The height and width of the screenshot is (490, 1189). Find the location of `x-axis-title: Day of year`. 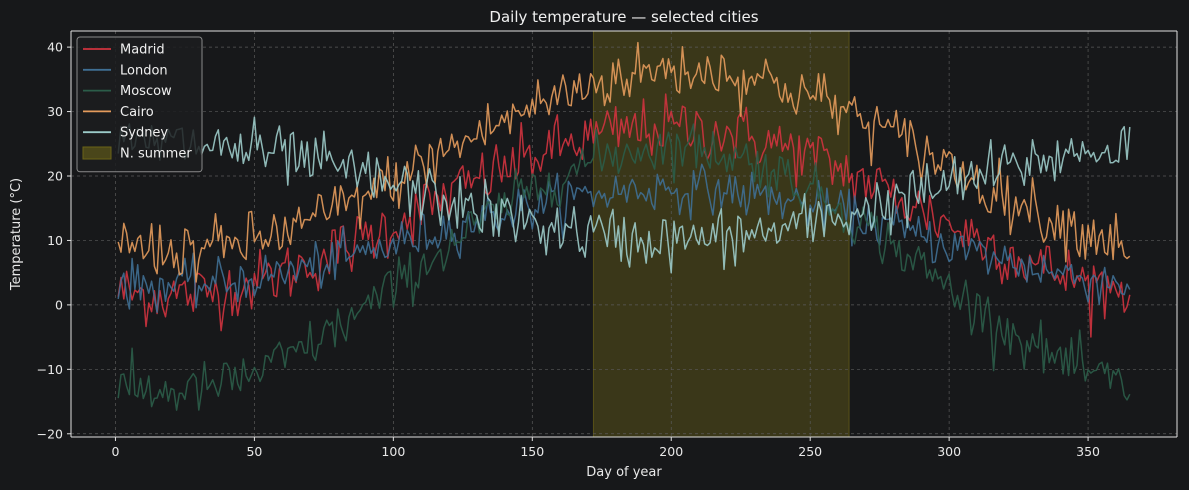

x-axis-title: Day of year is located at coordinates (624, 472).